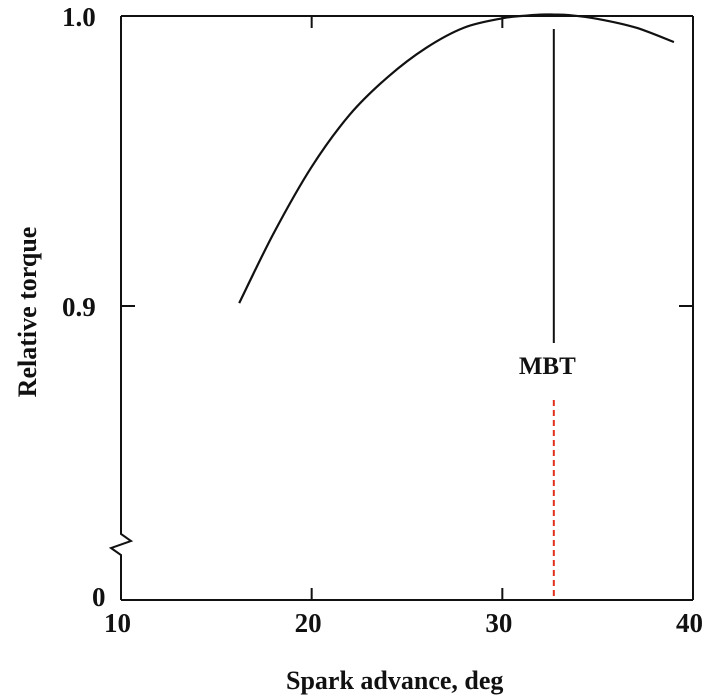 Image resolution: width=706 pixels, height=699 pixels. Describe the element at coordinates (498, 623) in the screenshot. I see `x-tick-label: 30` at that location.